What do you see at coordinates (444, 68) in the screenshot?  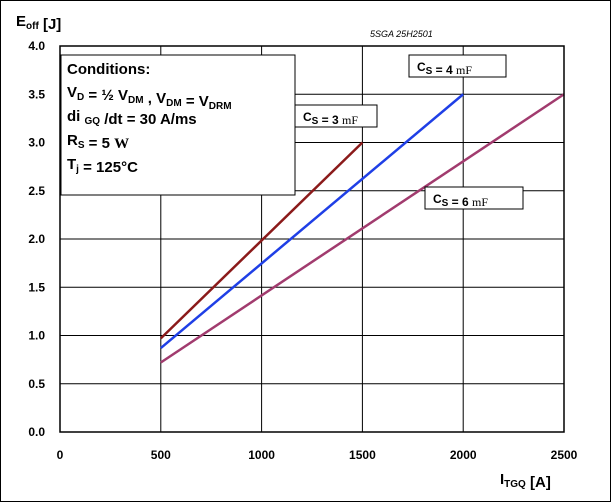 I see `series-label-2: CS = 4 mF` at bounding box center [444, 68].